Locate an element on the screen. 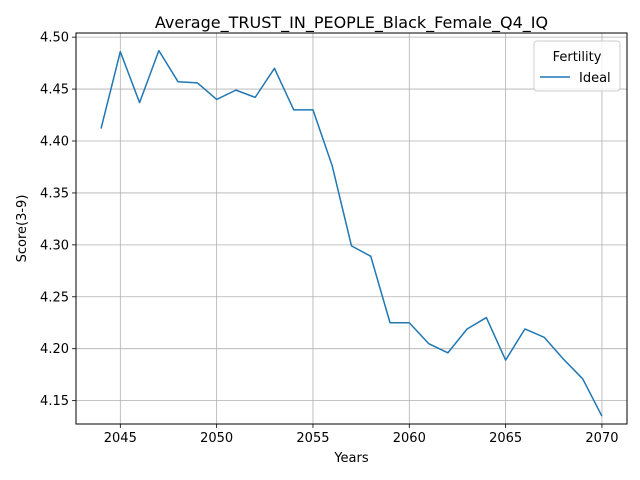  x-tick-label: 2065 is located at coordinates (505, 438).